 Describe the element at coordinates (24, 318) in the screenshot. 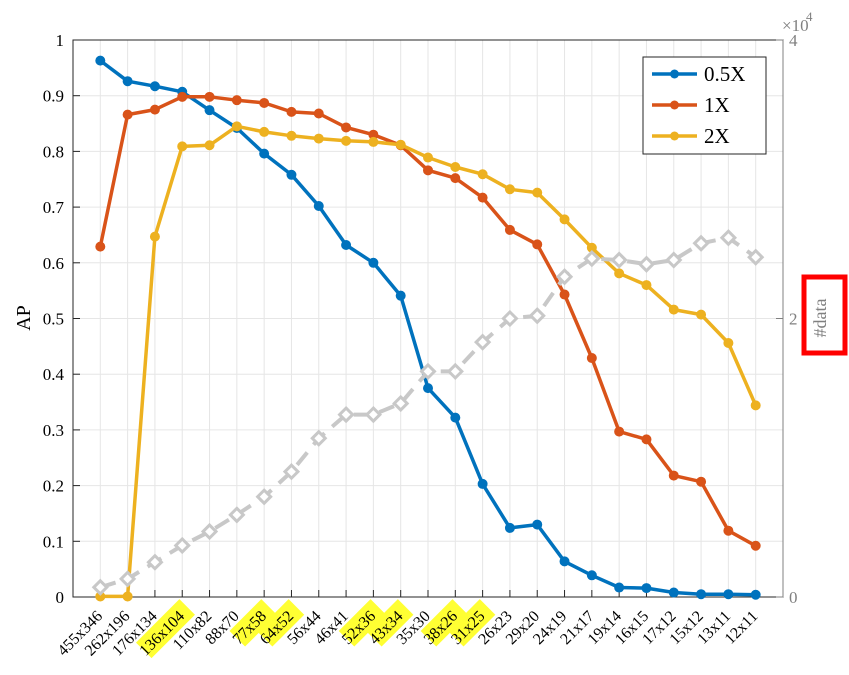

I see `y-axis-label: AP` at that location.